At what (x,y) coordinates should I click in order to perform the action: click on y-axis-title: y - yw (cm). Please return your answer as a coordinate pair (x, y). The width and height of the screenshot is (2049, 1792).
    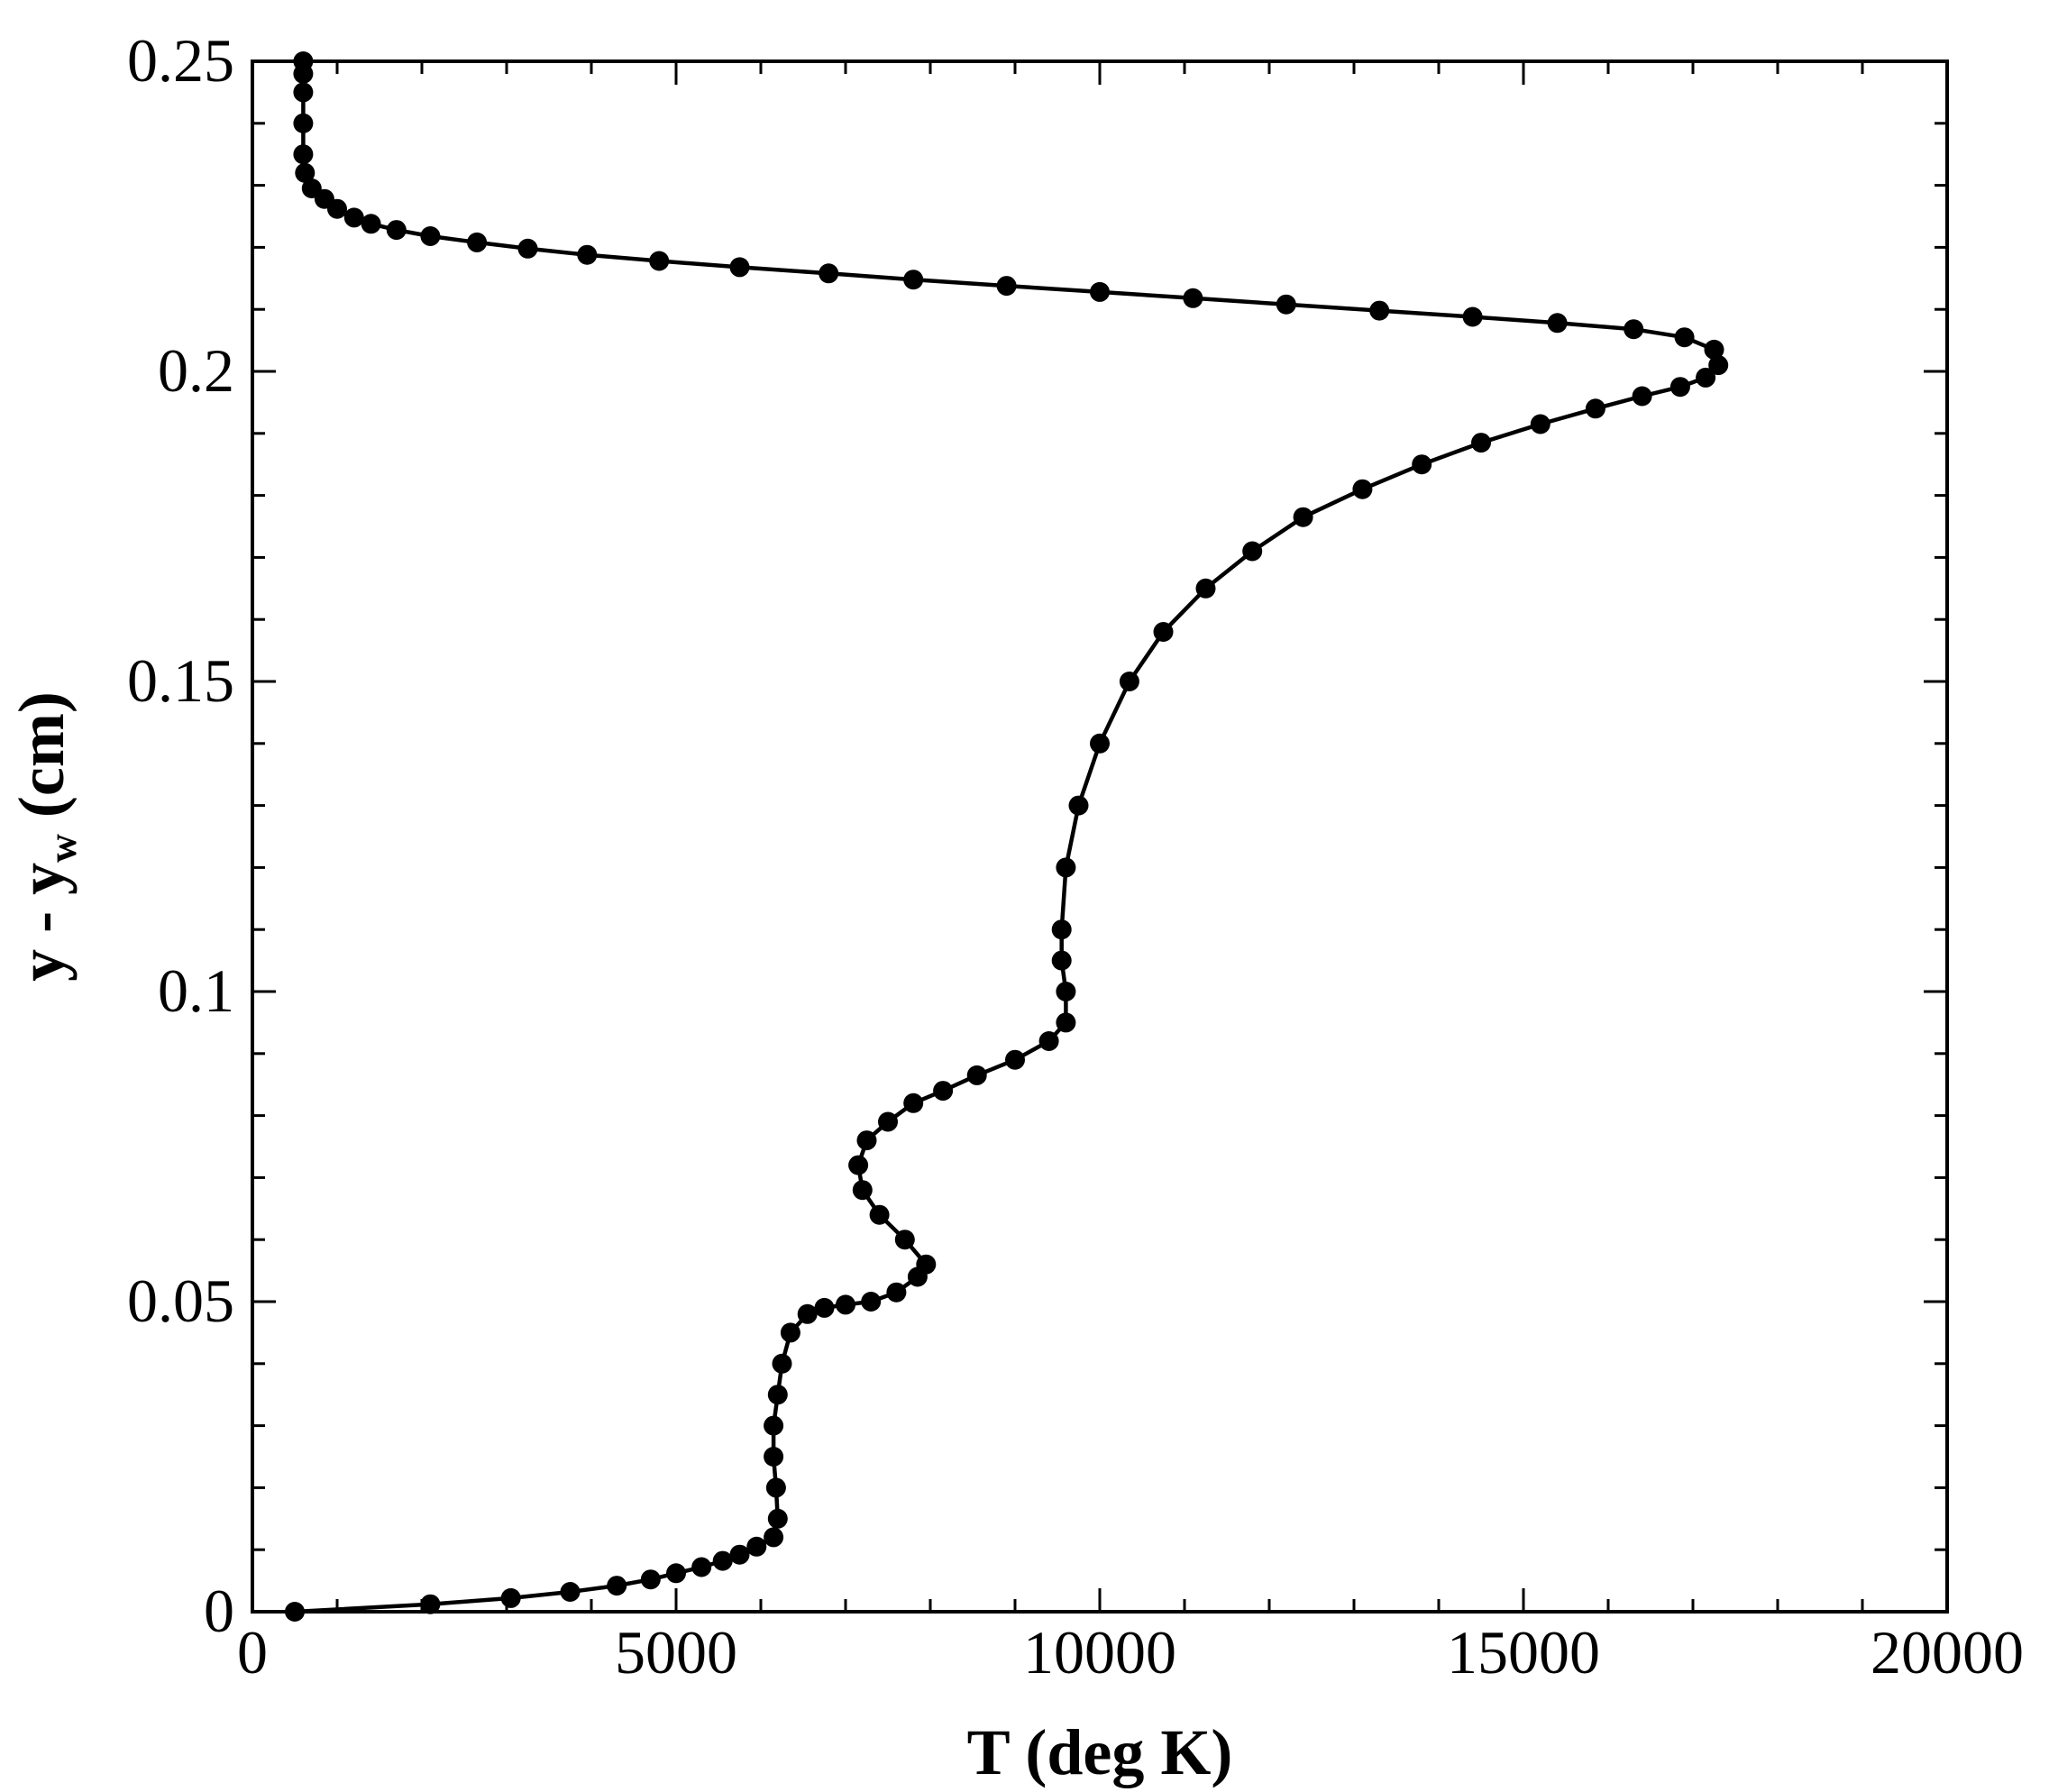
    Looking at the image, I should click on (45, 836).